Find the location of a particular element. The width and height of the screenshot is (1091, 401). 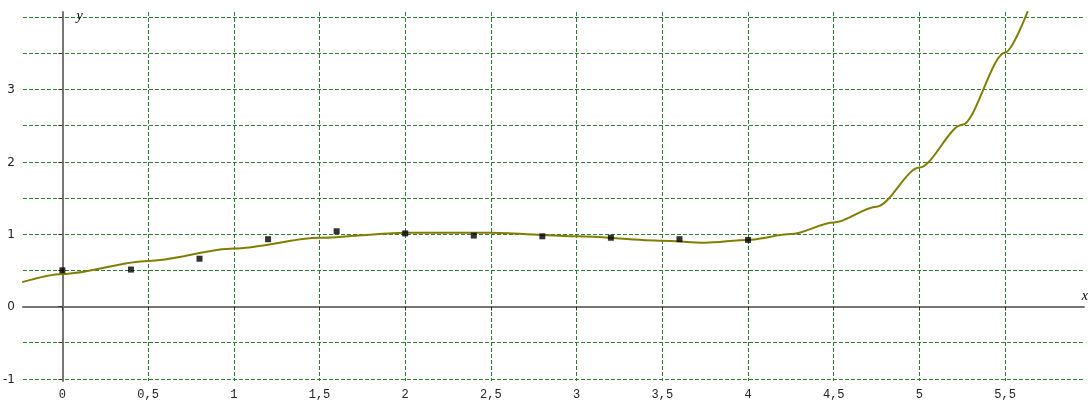

y-tick-label: 1 is located at coordinates (11, 234).